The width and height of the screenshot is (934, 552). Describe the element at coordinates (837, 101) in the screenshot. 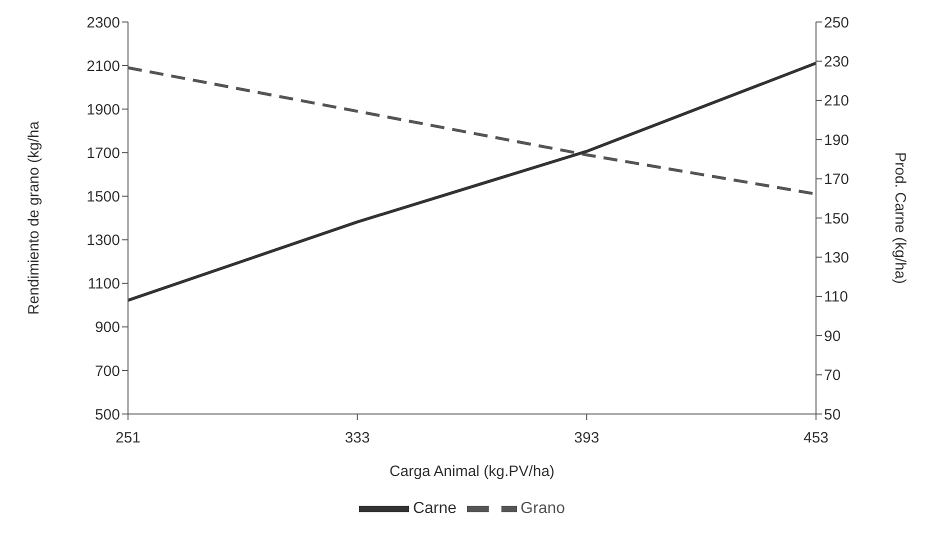

I see `y2-tick-label: 210` at that location.